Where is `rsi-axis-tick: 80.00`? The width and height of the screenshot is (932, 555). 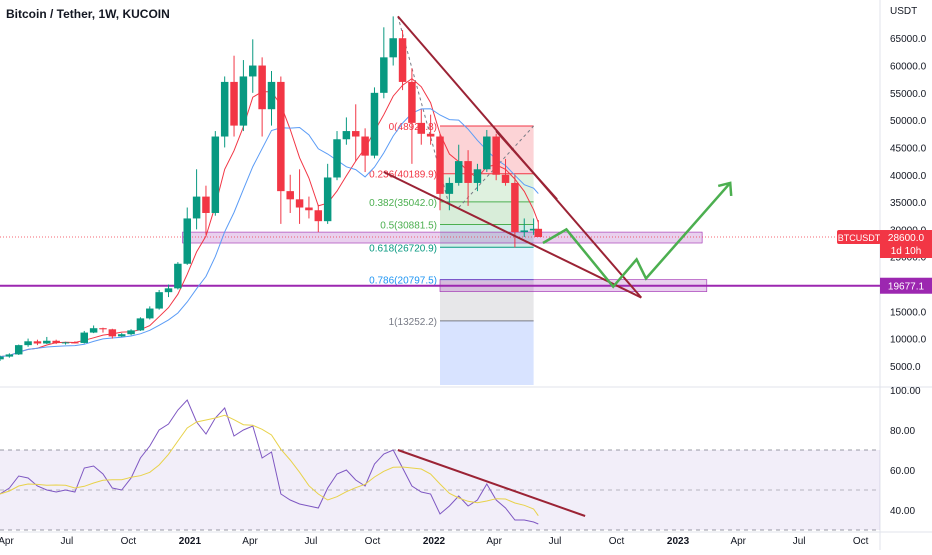
rsi-axis-tick: 80.00 is located at coordinates (902, 431).